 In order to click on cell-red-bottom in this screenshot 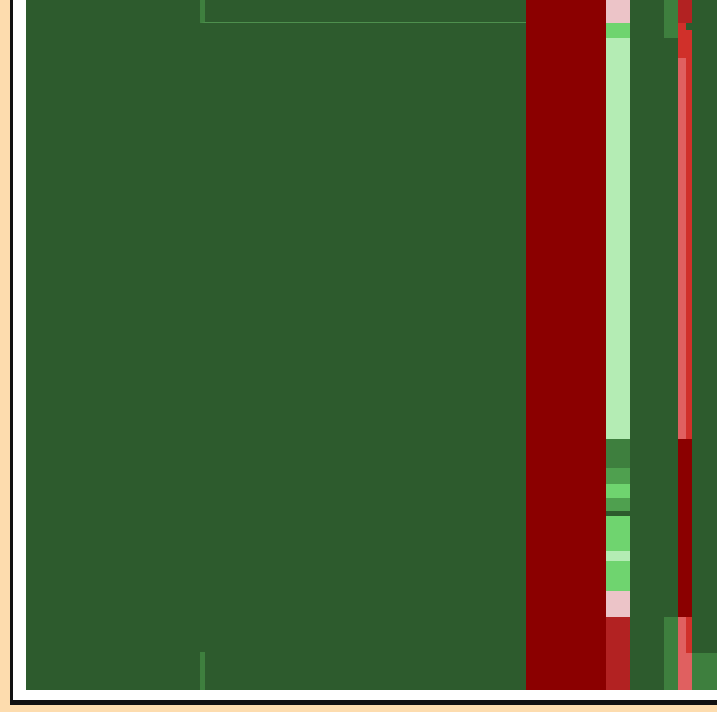, I will do `click(618, 653)`.